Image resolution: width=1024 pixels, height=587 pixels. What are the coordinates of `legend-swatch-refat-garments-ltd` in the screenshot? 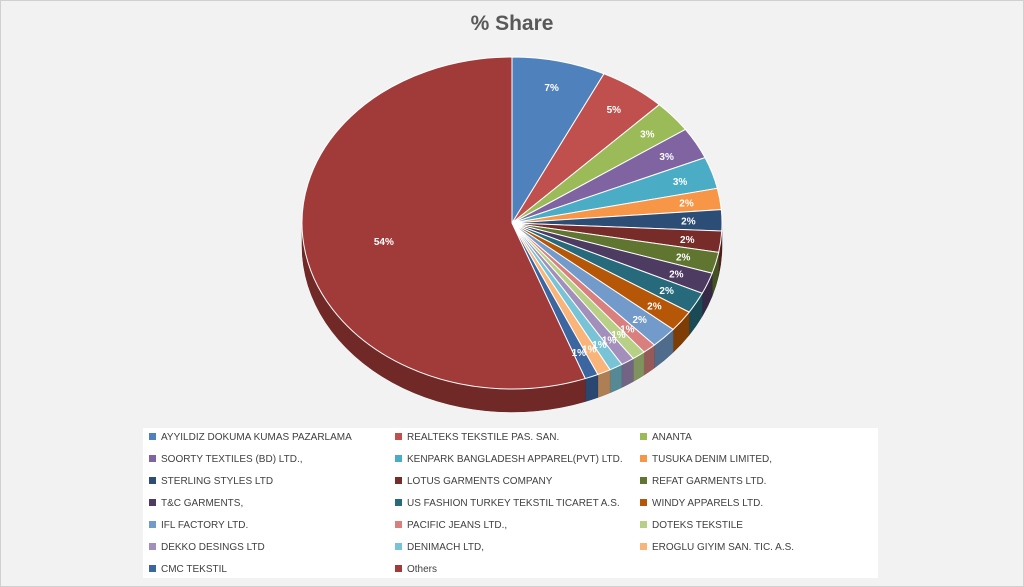 It's located at (643, 480).